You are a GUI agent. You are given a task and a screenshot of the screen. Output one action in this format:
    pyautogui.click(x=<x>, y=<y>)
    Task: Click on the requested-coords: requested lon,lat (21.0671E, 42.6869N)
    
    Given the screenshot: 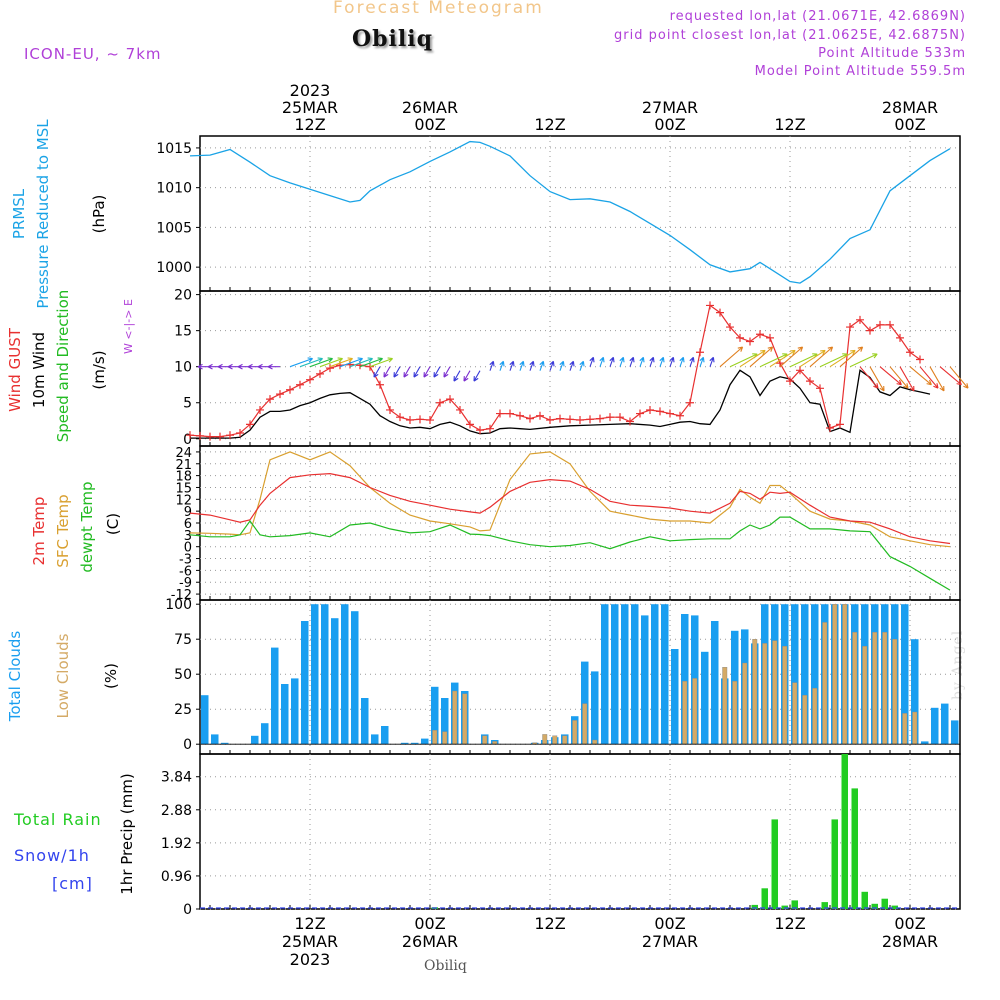 What is the action you would take?
    pyautogui.click(x=817, y=16)
    